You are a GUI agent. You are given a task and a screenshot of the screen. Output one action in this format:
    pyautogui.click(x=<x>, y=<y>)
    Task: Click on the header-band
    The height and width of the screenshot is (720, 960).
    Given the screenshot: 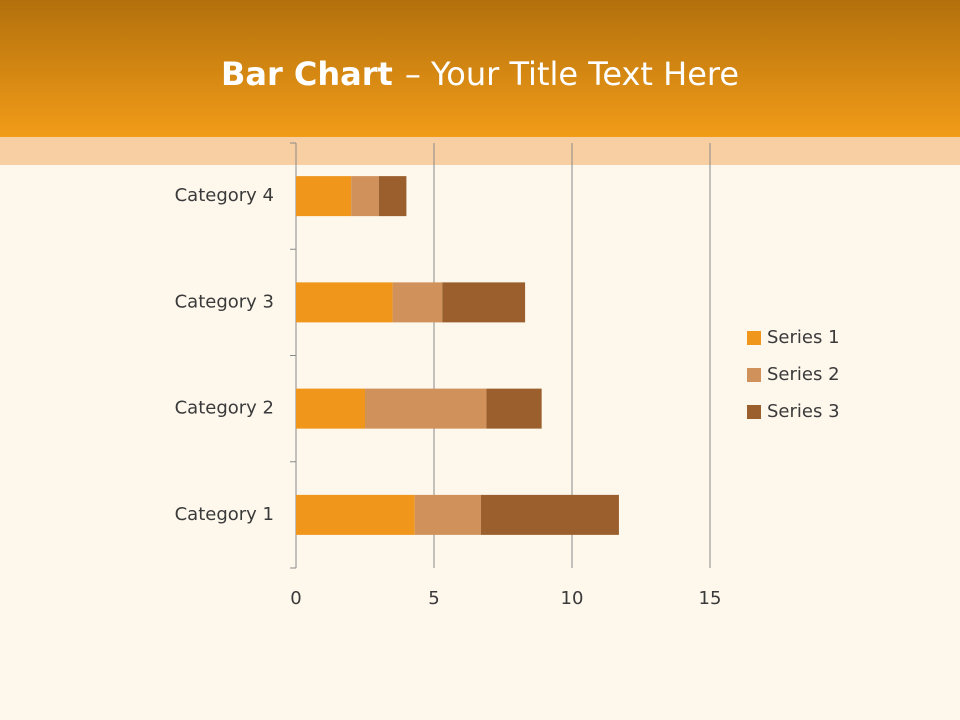 What is the action you would take?
    pyautogui.click(x=480, y=151)
    